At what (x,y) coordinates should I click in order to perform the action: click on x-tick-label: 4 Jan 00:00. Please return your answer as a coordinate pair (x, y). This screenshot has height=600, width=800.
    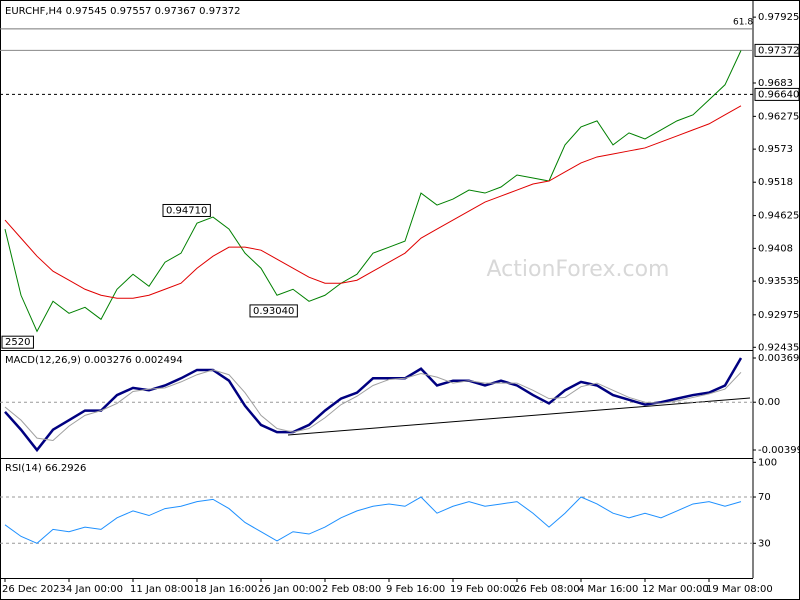
    Looking at the image, I should click on (94, 589).